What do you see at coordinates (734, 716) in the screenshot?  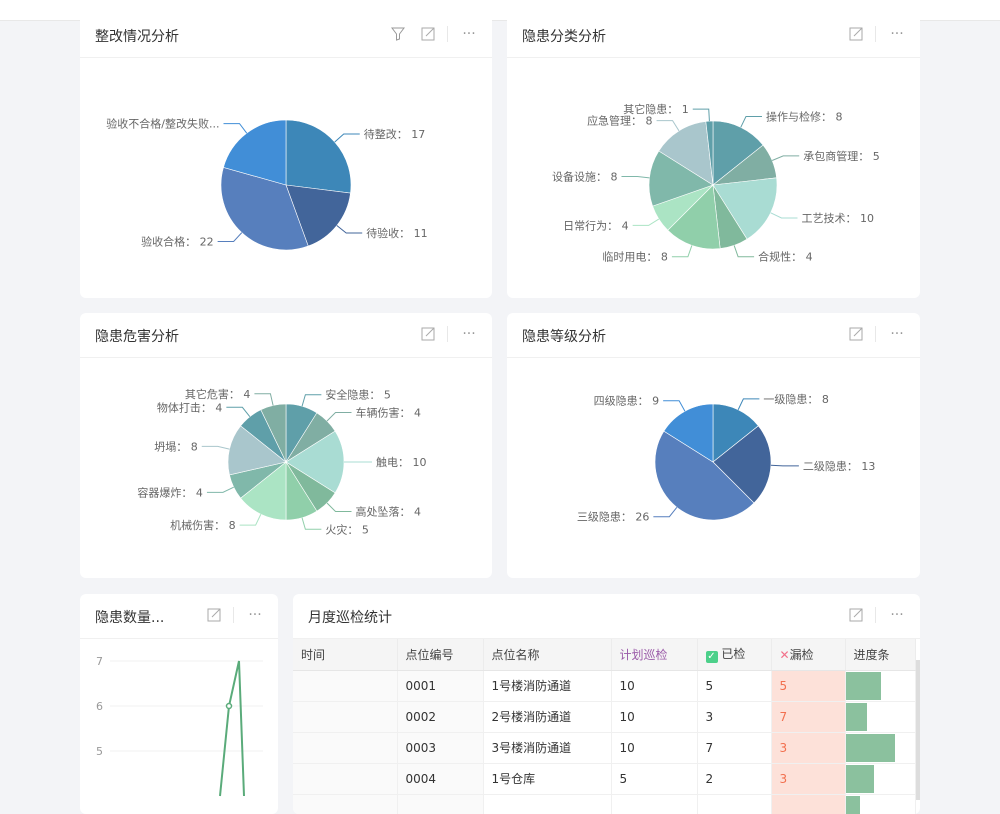 I see `cell-done: 3` at bounding box center [734, 716].